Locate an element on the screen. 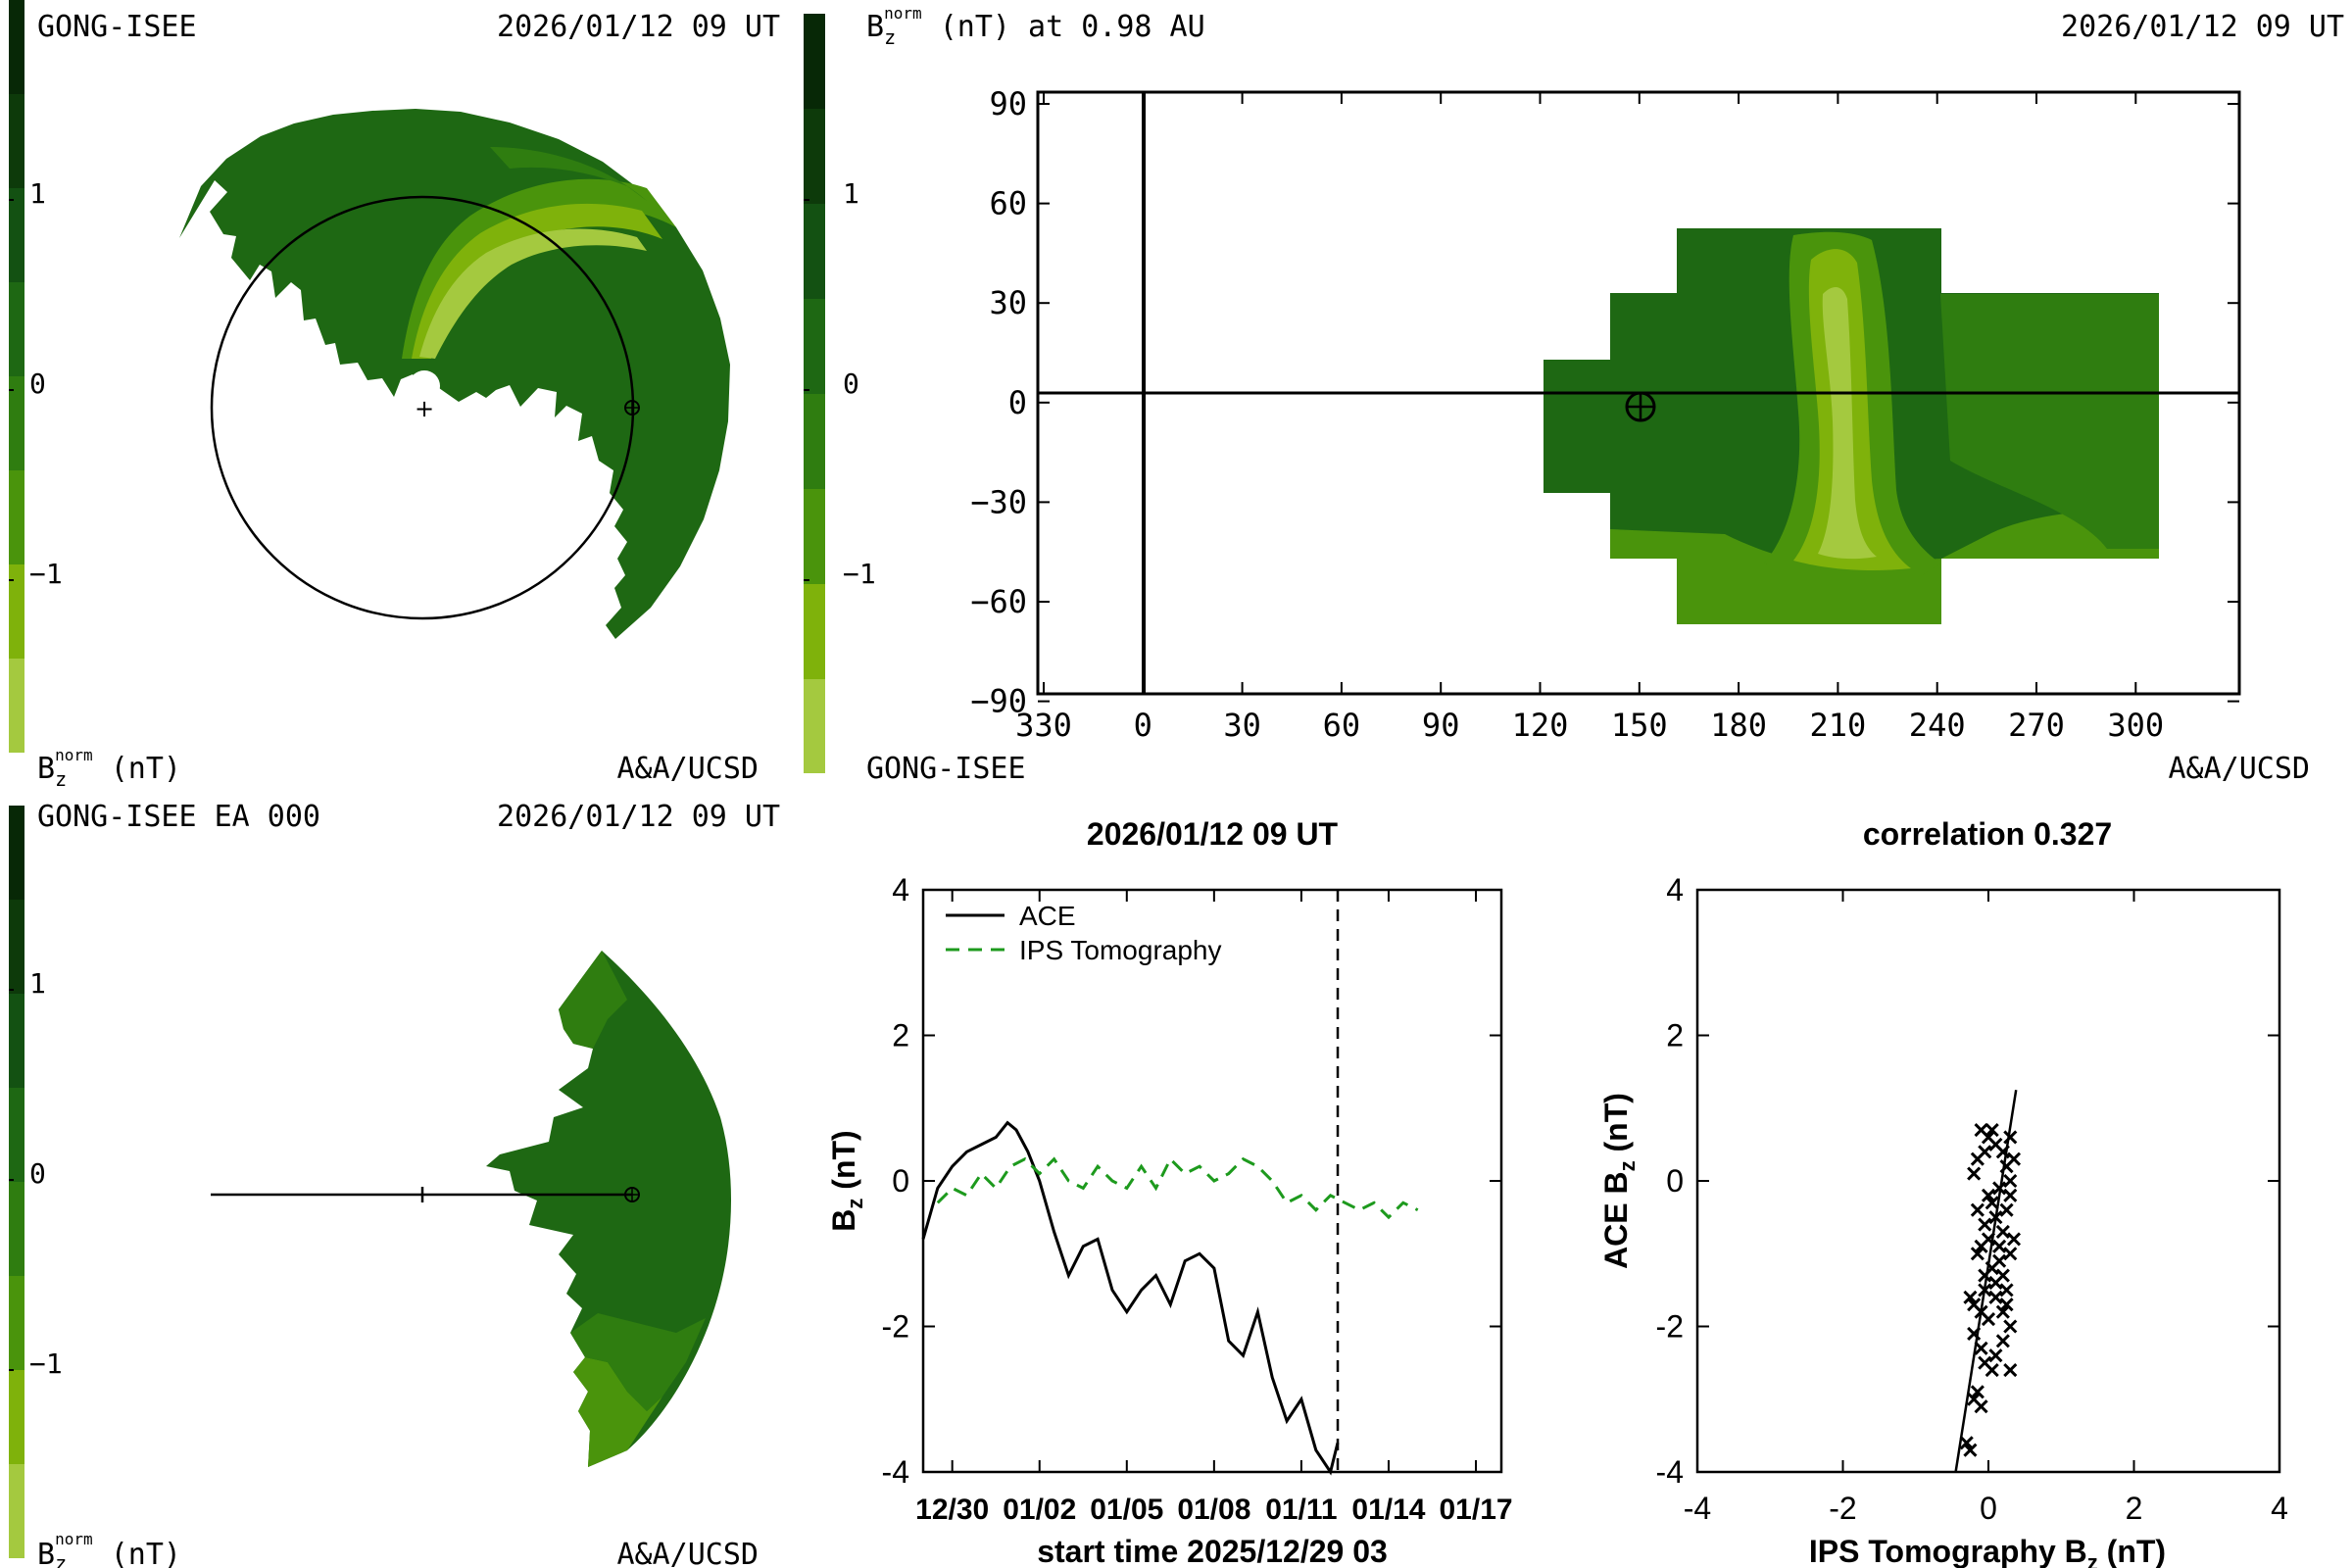  x-axis-label: start time 2025/12/29 03 is located at coordinates (1212, 1551).